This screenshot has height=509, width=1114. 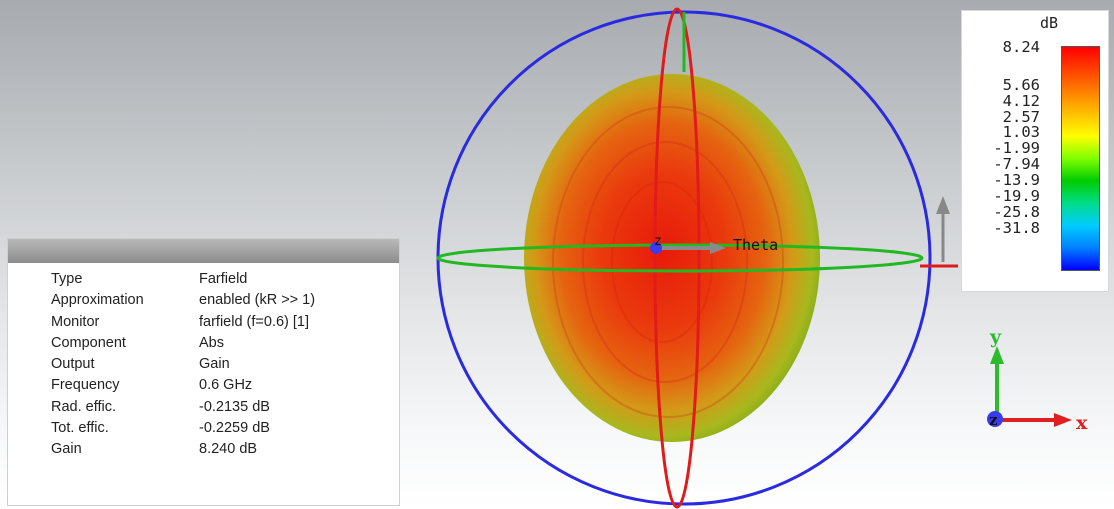 What do you see at coordinates (1016, 196) in the screenshot?
I see `legend-tick-label: -19.9` at bounding box center [1016, 196].